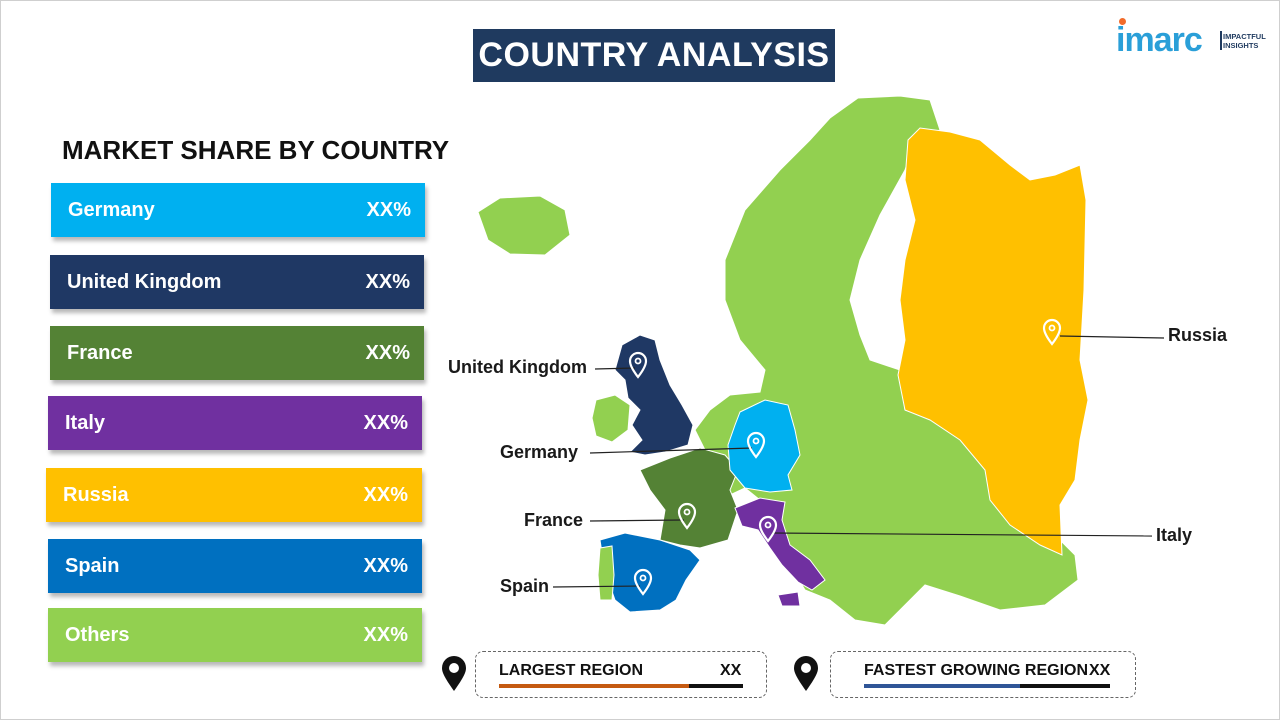 Image resolution: width=1280 pixels, height=720 pixels. Describe the element at coordinates (594, 686) in the screenshot. I see `largest-region-bar` at that location.